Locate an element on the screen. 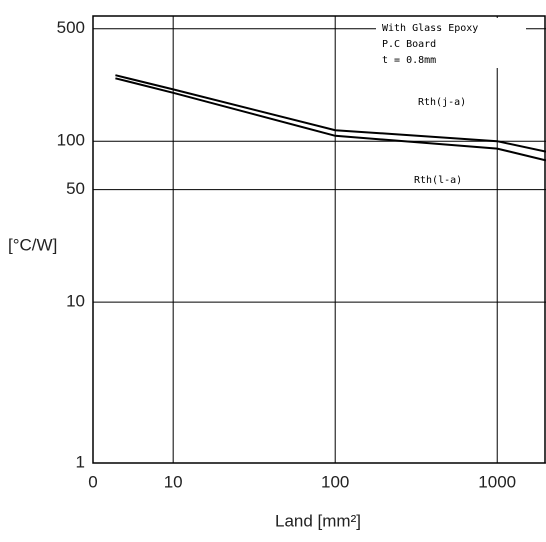 The image size is (546, 542). annotation-bg is located at coordinates (451, 43).